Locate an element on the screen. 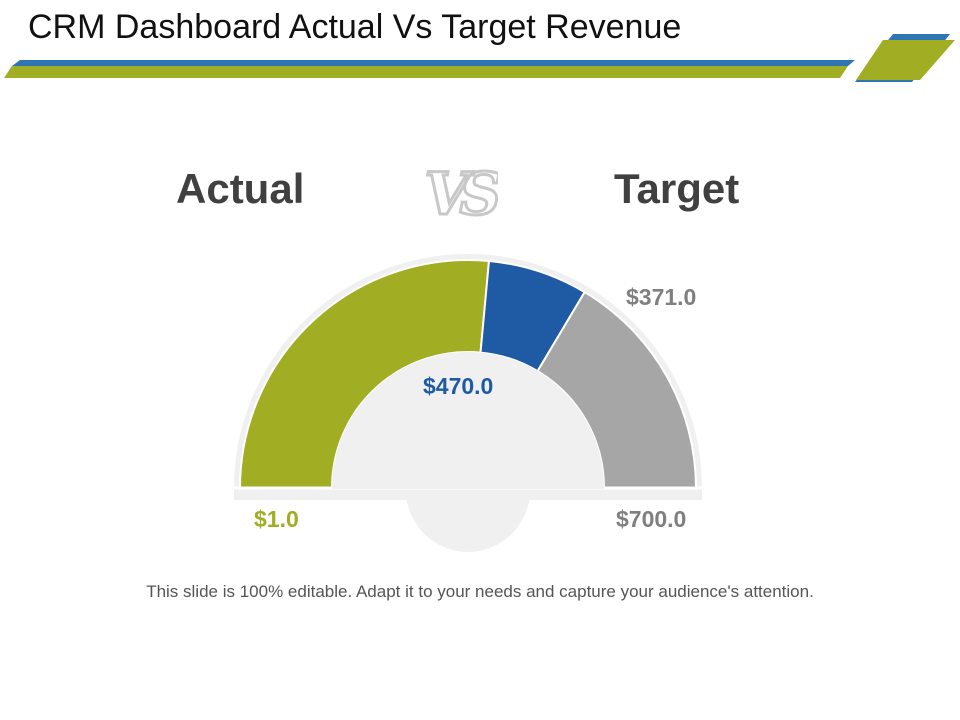 Image resolution: width=960 pixels, height=720 pixels. header-stripes is located at coordinates (479, 58).